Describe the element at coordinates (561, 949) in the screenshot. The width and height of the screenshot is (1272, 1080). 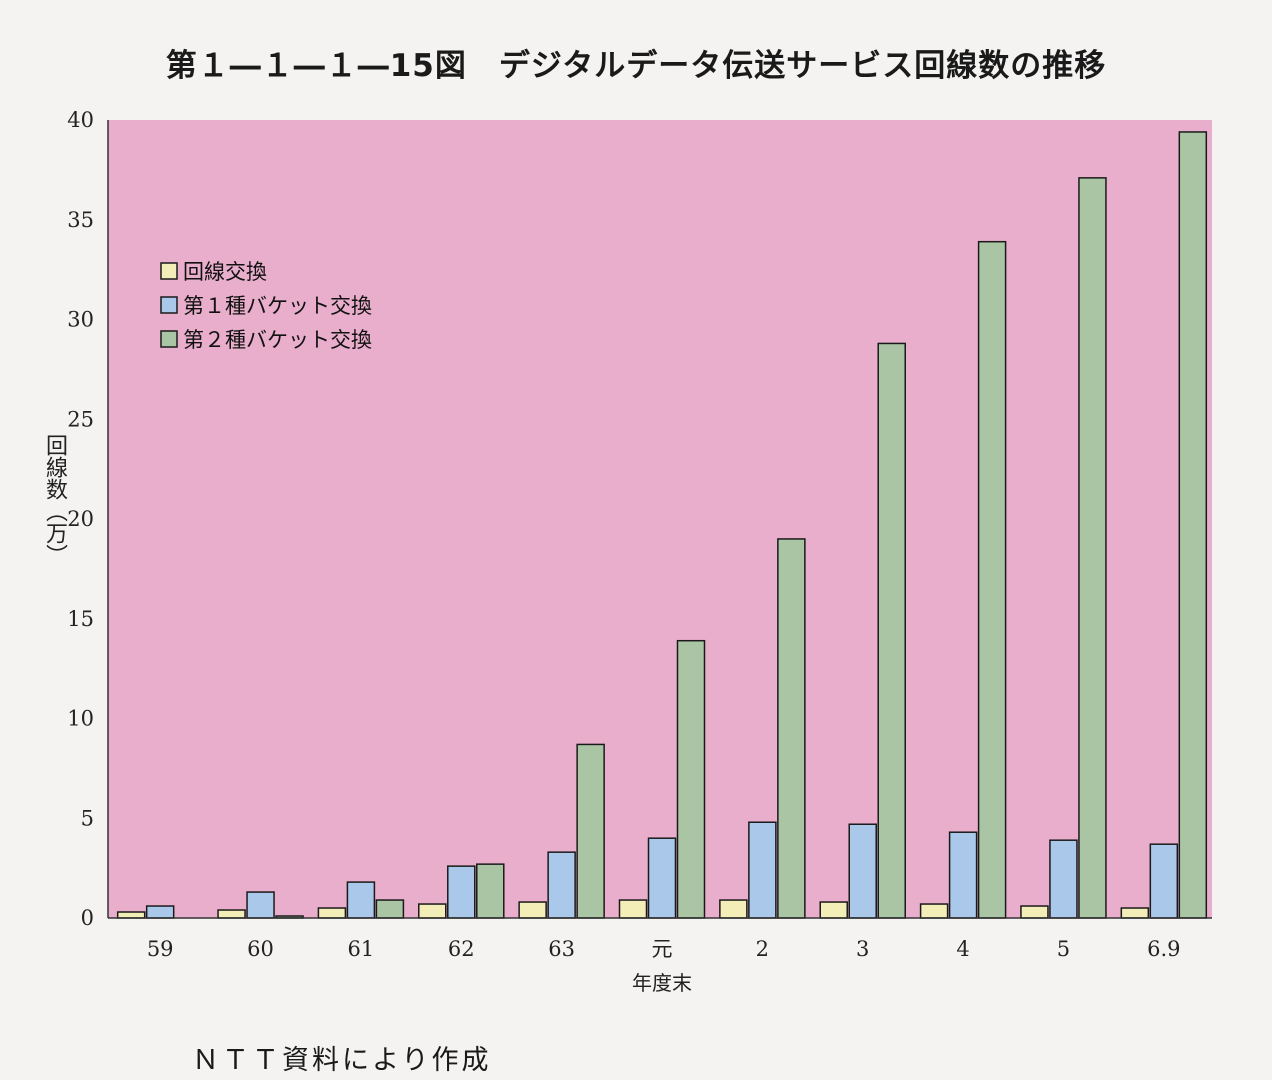
I see `x-tick-label: 63` at that location.